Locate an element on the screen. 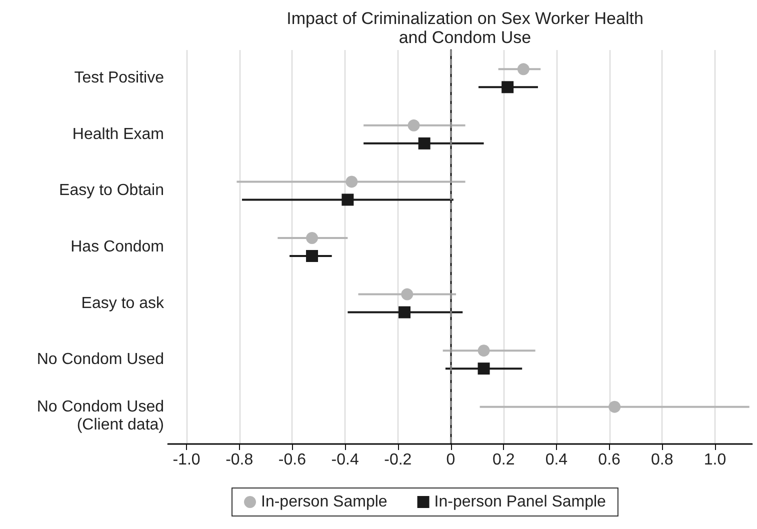 The width and height of the screenshot is (757, 529). y-tick-label: Easy to ask is located at coordinates (123, 303).